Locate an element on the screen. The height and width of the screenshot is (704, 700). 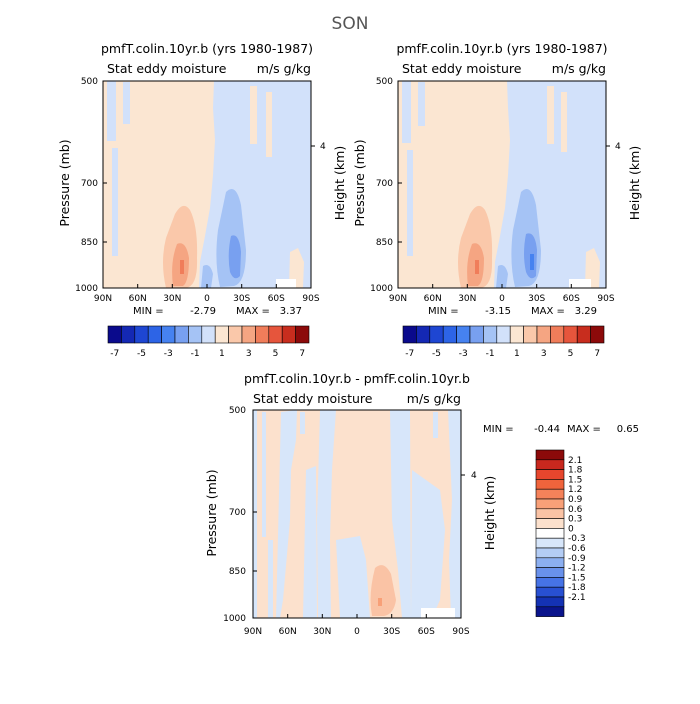
colorbar-label: -0.3 is located at coordinates (577, 539).